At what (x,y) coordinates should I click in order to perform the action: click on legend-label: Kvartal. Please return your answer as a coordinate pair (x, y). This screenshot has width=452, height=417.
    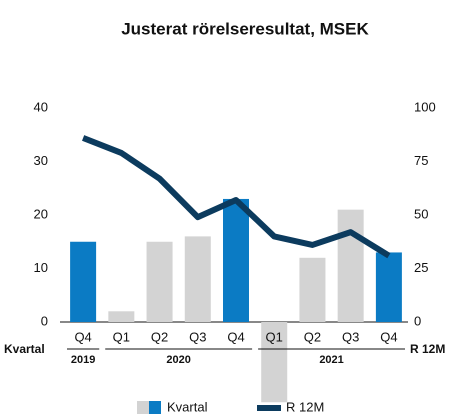
    Looking at the image, I should click on (187, 406).